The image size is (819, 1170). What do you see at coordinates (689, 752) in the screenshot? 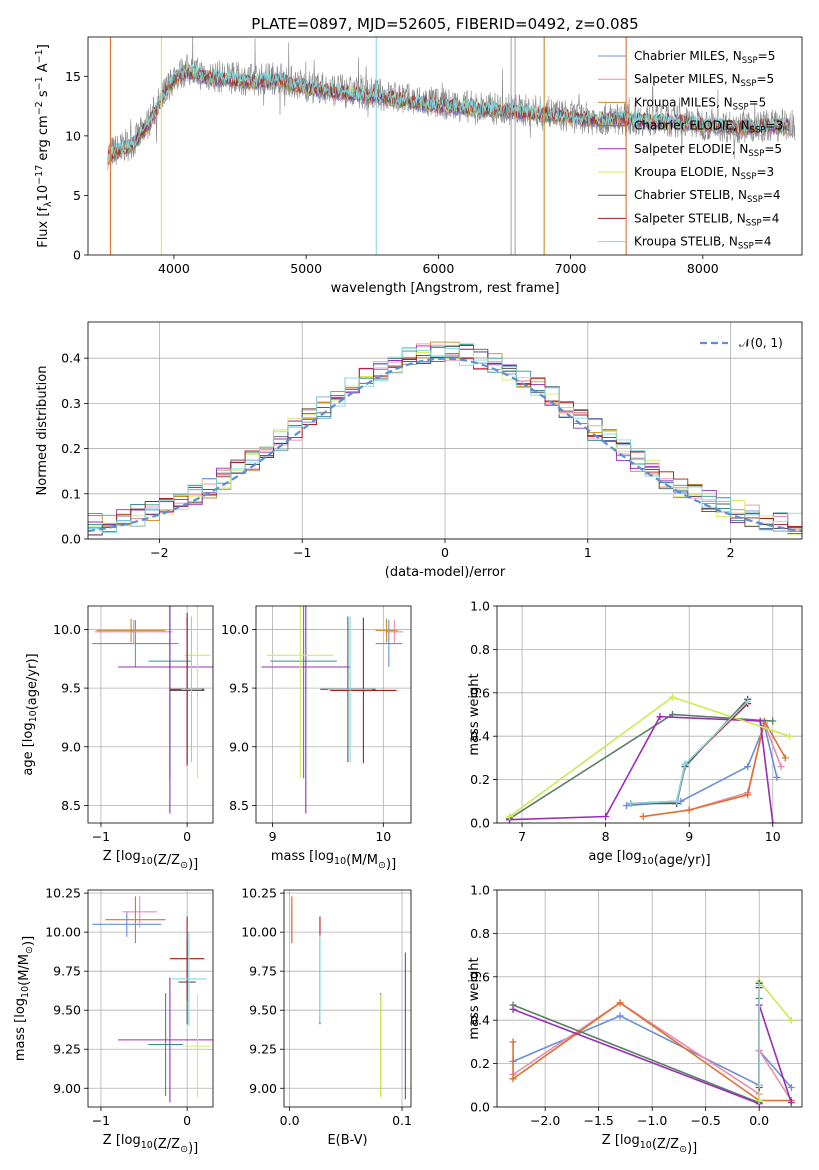
I see `series-line` at bounding box center [689, 752].